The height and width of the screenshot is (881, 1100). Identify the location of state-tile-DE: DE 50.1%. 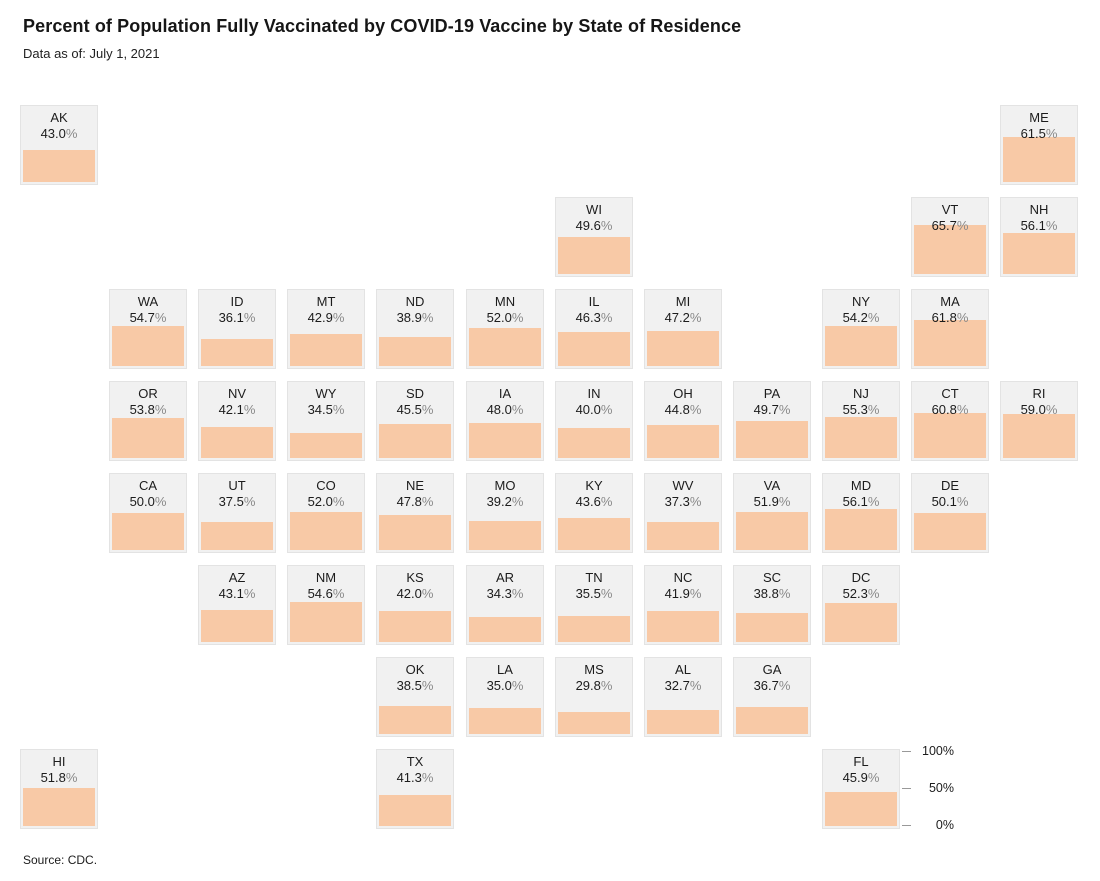
(950, 513).